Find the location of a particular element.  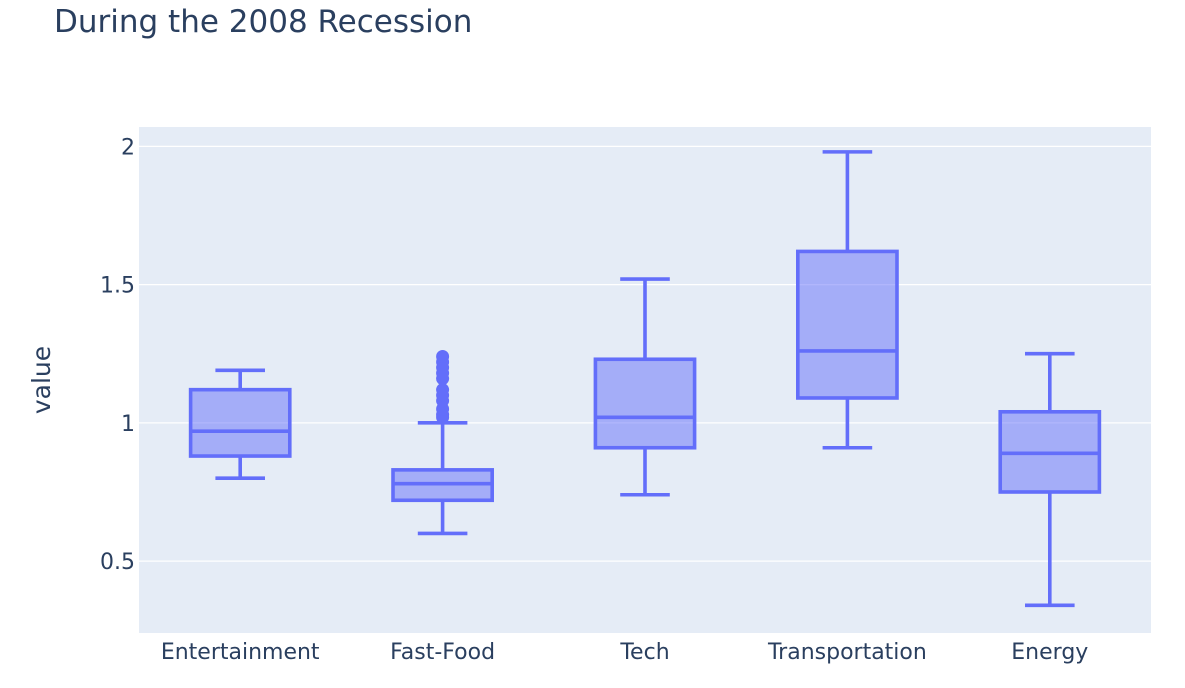

y-tick-label: 2 is located at coordinates (128, 147).